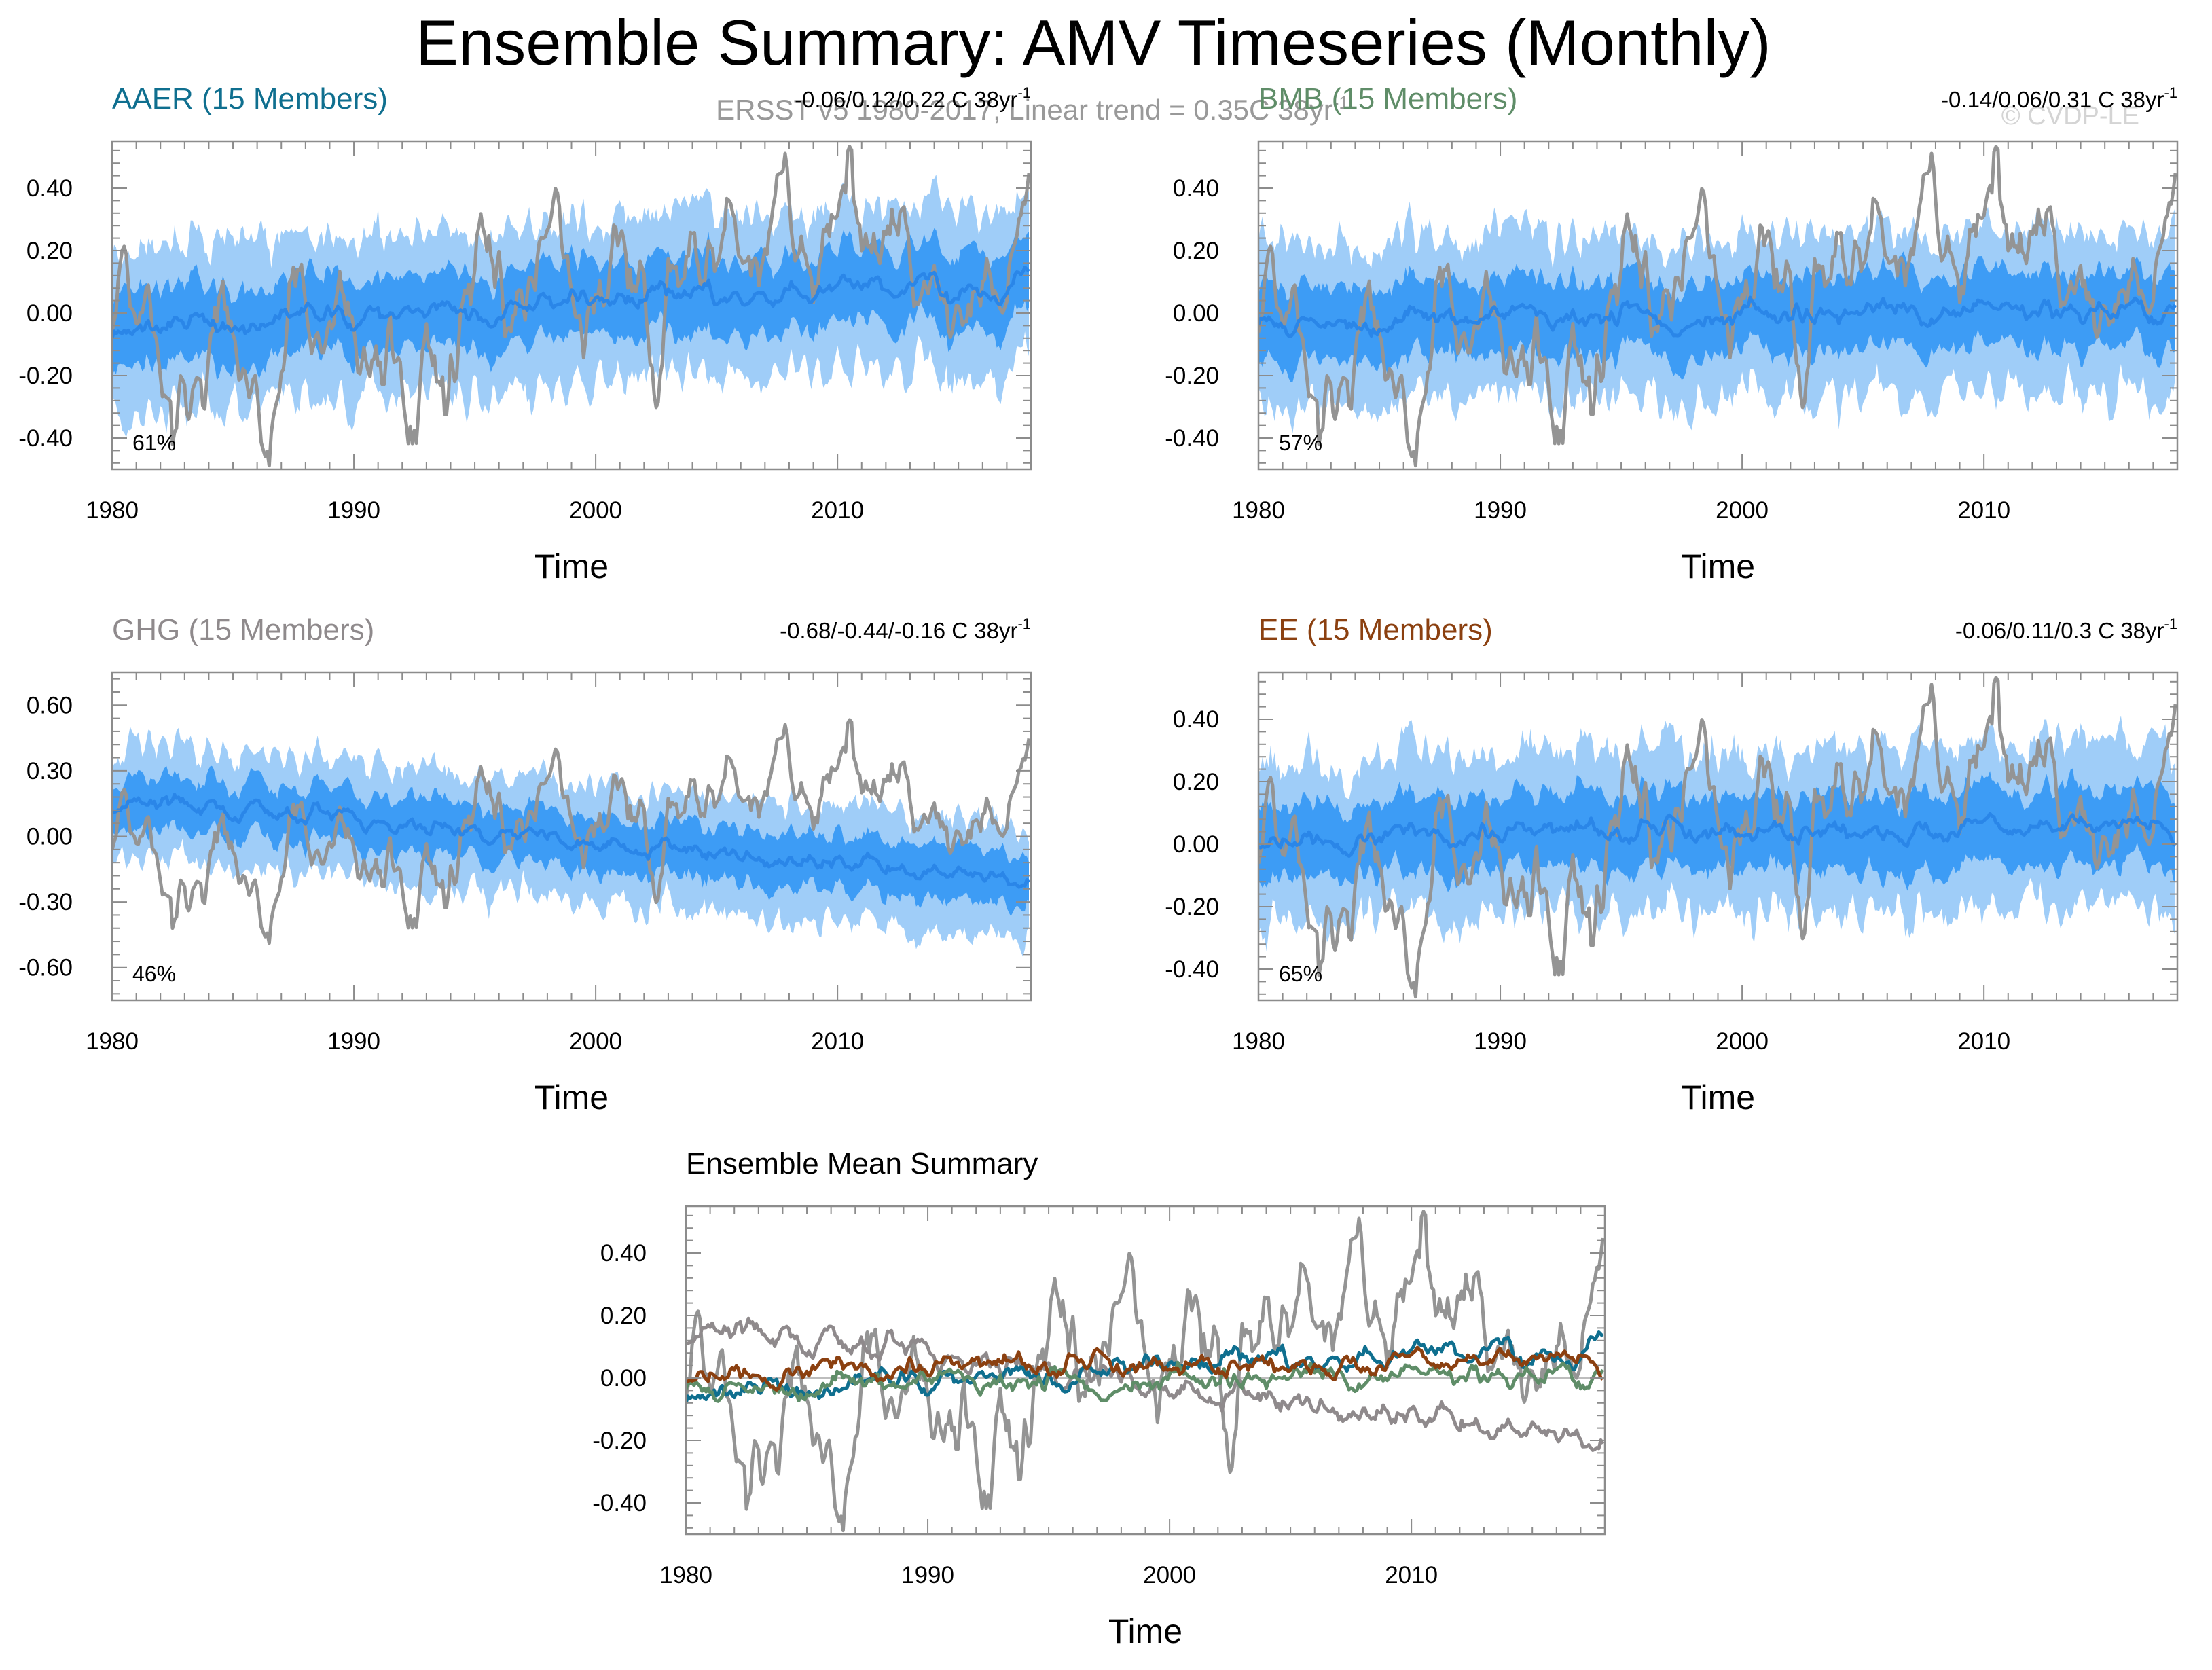 This screenshot has width=2212, height=1670. What do you see at coordinates (906, 99) in the screenshot?
I see `trend-value: -0.06/0.12/0.22 C 38yr` at bounding box center [906, 99].